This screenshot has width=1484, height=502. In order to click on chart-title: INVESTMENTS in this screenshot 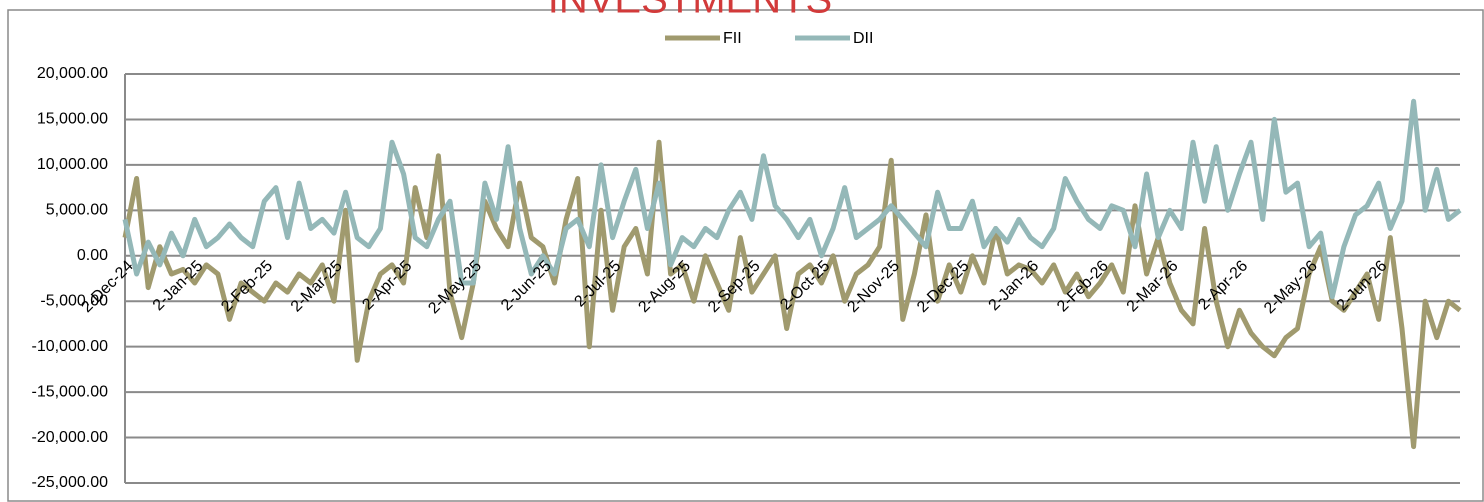, I will do `click(690, 11)`.